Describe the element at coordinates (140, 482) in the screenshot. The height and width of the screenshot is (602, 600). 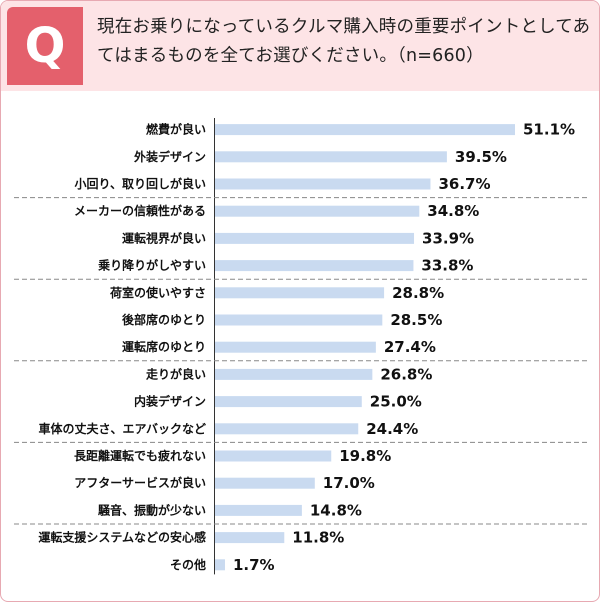
I see `category-label: アフターサービスが良い` at that location.